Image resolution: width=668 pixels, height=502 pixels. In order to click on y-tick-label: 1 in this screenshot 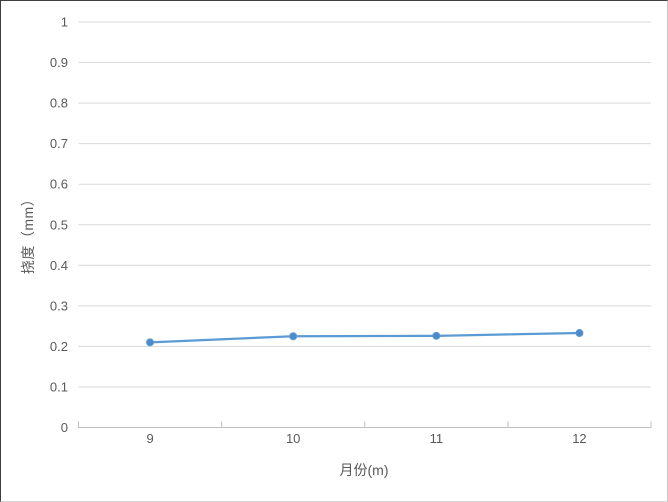, I will do `click(64, 22)`.